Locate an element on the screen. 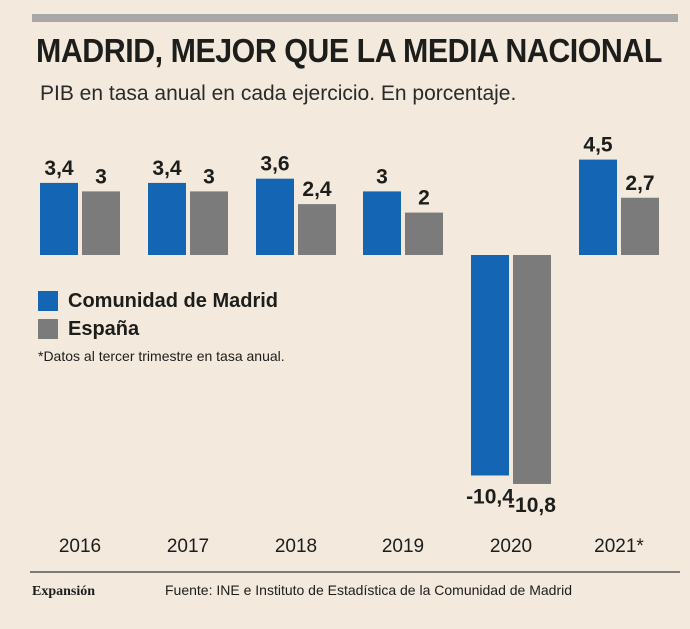  legend: Comunidad de Madrid España is located at coordinates (158, 315).